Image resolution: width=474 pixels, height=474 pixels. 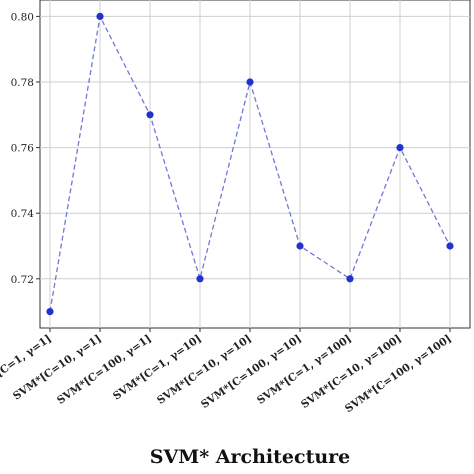 What do you see at coordinates (304, 370) in the screenshot?
I see `x-tick-label: SVM*[C=1, γ=100]` at bounding box center [304, 370].